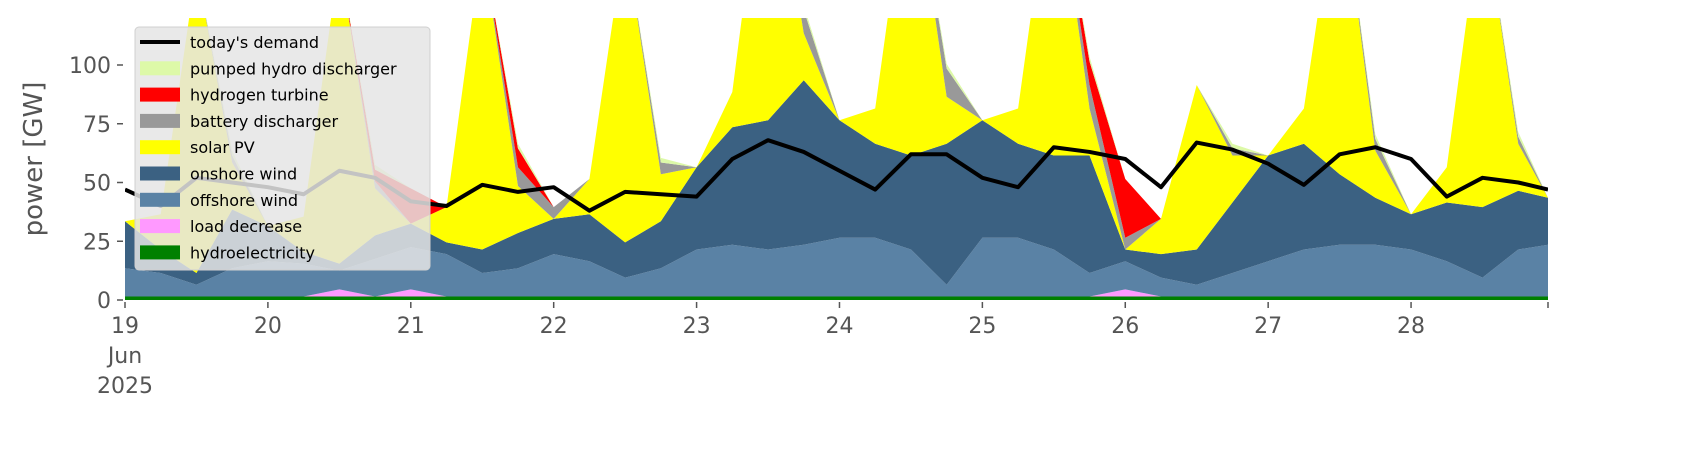 This screenshot has width=1706, height=464. Describe the element at coordinates (268, 326) in the screenshot. I see `x-tick-label: 20` at that location.